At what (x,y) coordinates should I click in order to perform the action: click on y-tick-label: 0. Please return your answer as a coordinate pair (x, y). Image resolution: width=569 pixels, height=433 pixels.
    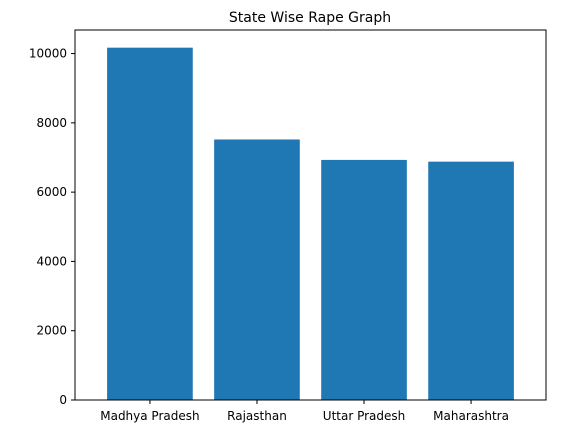
    Looking at the image, I should click on (63, 400).